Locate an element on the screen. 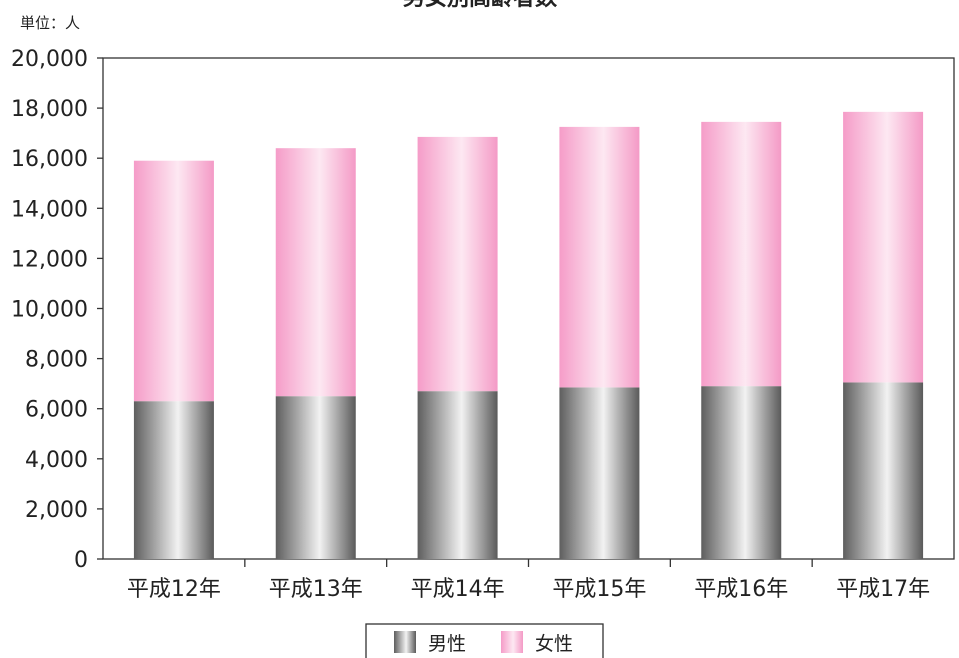 This screenshot has width=959, height=658. y-tick-label: 4,000 is located at coordinates (56, 460).